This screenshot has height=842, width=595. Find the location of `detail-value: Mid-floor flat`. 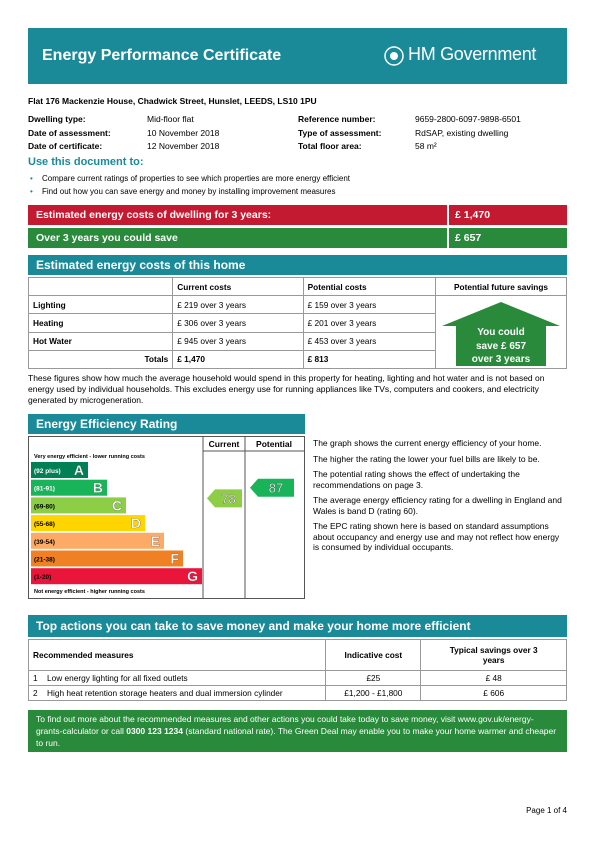

detail-value: Mid-floor flat is located at coordinates (170, 119).